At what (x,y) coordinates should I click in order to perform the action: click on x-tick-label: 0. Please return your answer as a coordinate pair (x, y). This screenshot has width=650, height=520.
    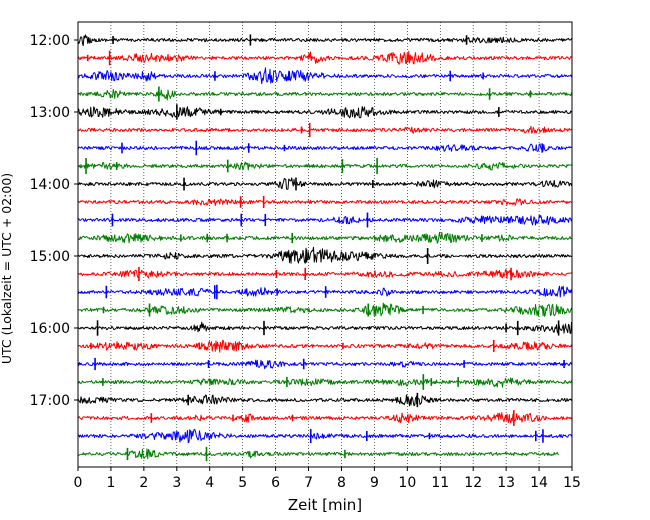
    Looking at the image, I should click on (78, 483).